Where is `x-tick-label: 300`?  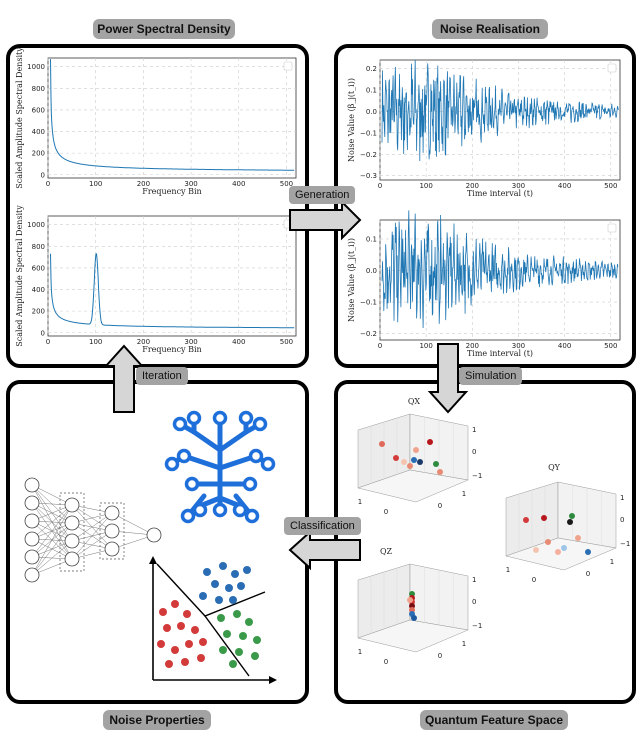
x-tick-label: 300 is located at coordinates (518, 346).